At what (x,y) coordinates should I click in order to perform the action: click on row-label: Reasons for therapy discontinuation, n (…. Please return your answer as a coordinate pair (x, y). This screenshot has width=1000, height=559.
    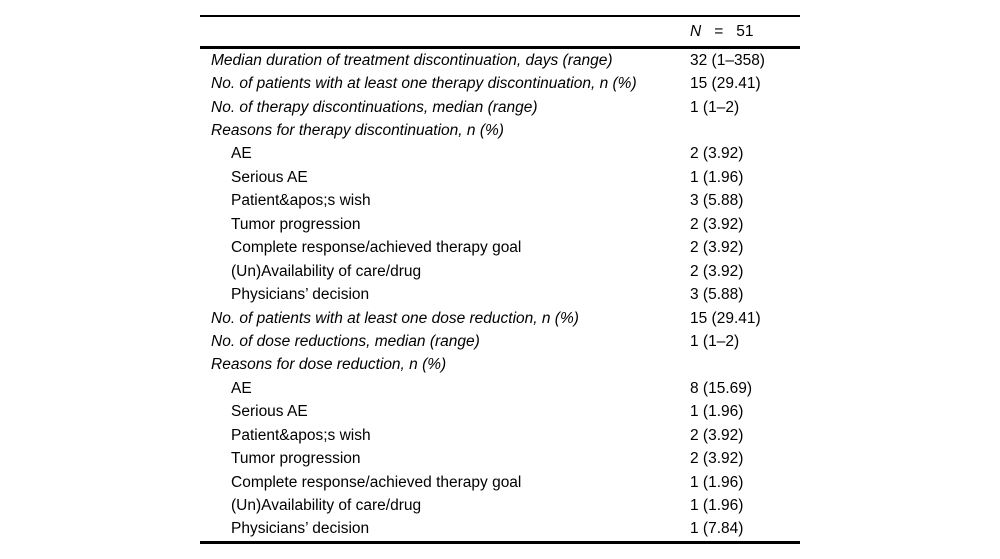
    Looking at the image, I should click on (357, 131).